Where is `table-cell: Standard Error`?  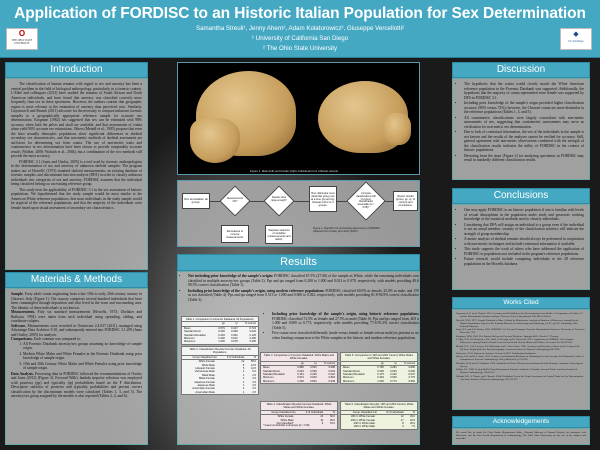 table-cell: Standard Error is located at coordinates (193, 332).